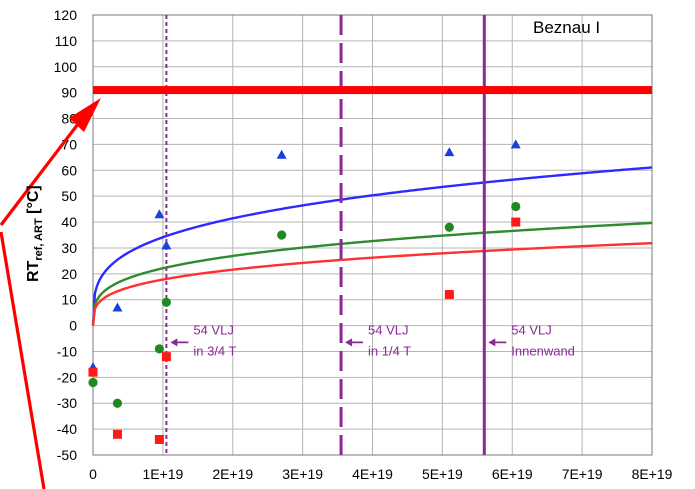  Describe the element at coordinates (442, 474) in the screenshot. I see `x-tick-label: 5E+19` at that location.